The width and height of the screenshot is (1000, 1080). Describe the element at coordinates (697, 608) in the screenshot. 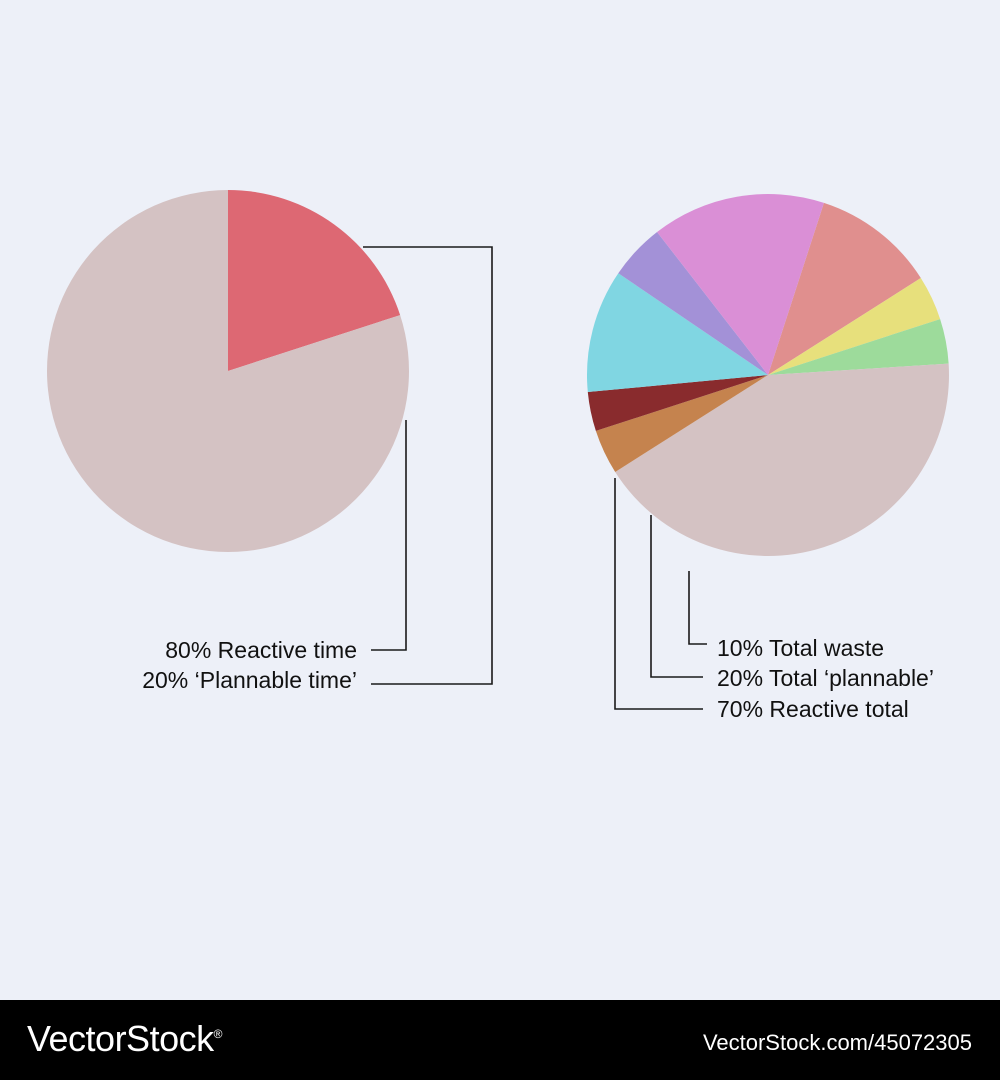

I see `leader-line-total-waste` at that location.